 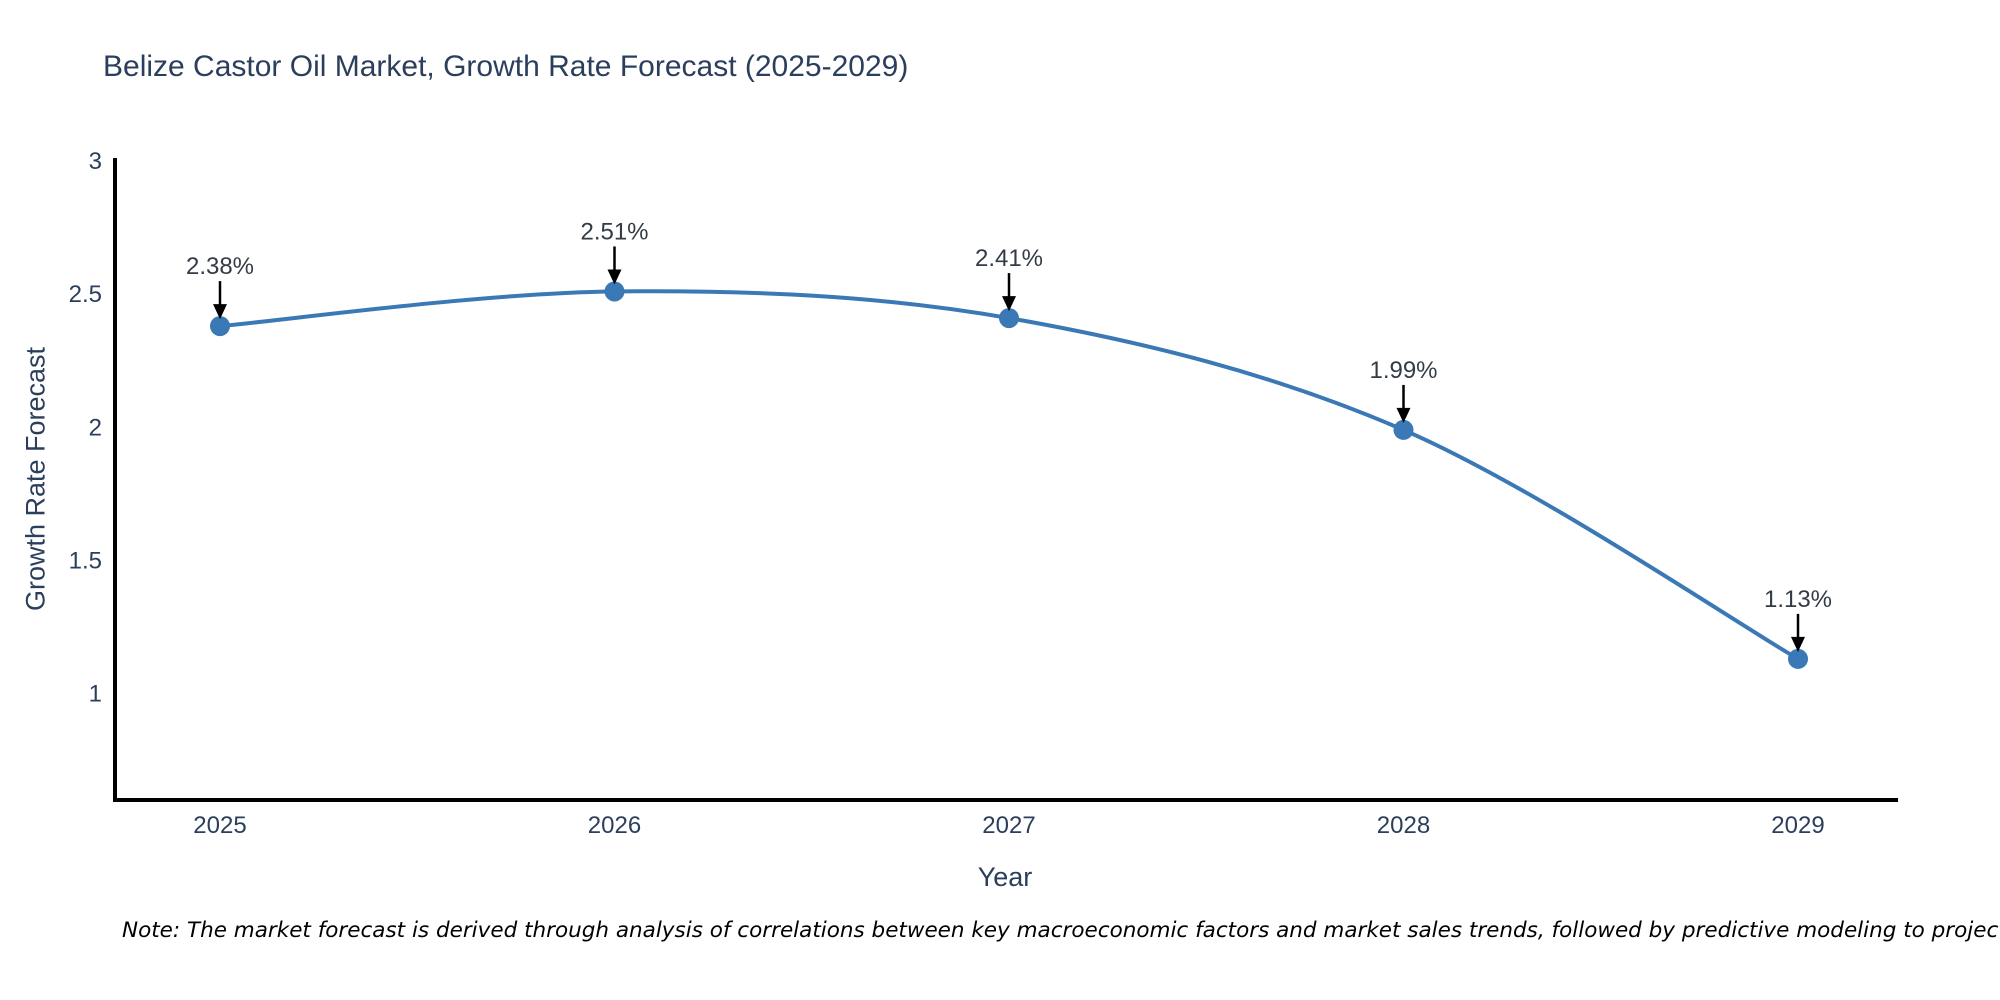 What do you see at coordinates (614, 231) in the screenshot?
I see `point-label: 2.51%` at bounding box center [614, 231].